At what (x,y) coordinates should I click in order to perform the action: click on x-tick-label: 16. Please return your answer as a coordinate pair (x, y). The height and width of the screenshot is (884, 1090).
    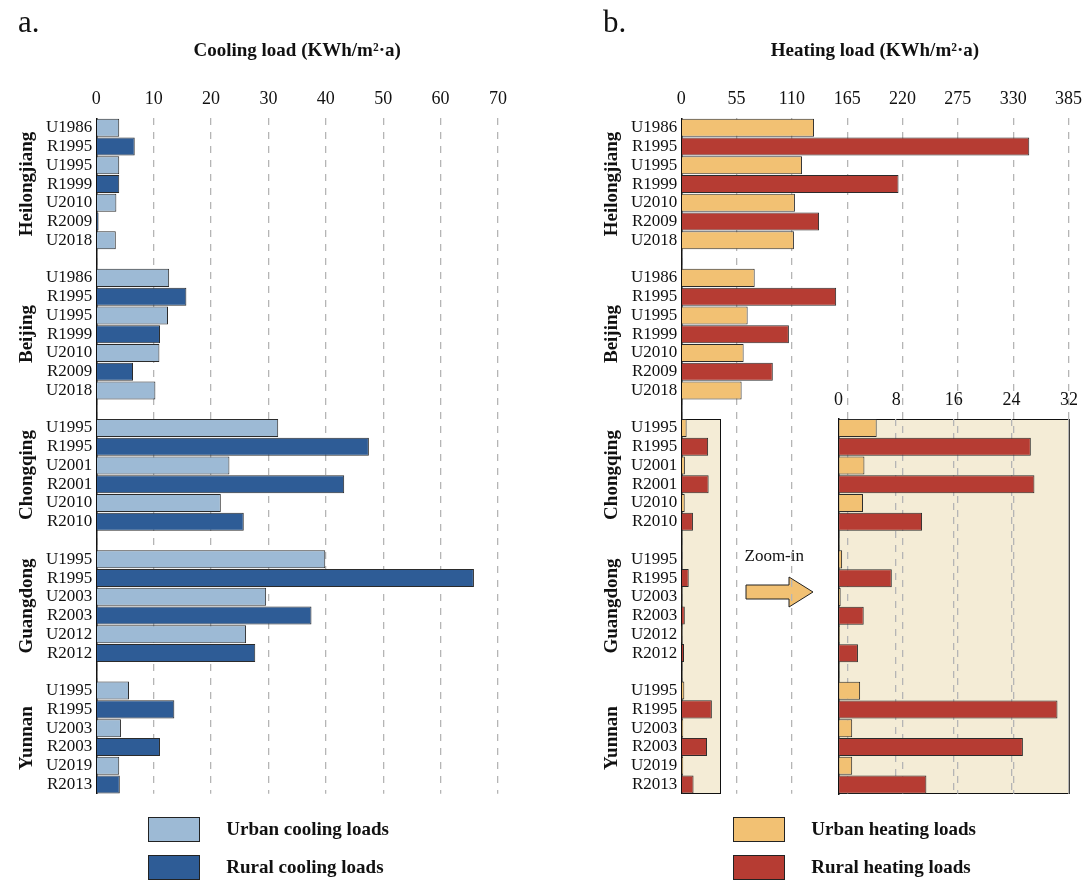
    Looking at the image, I should click on (953, 398).